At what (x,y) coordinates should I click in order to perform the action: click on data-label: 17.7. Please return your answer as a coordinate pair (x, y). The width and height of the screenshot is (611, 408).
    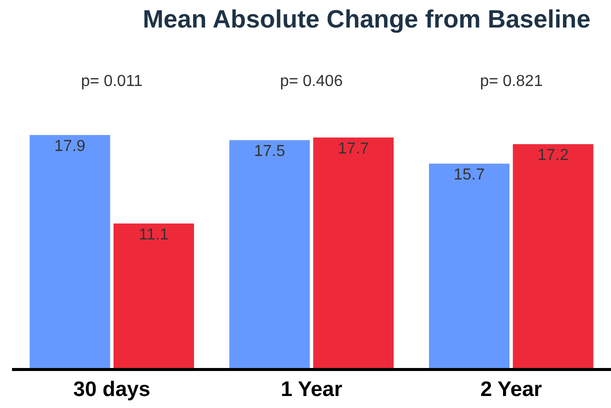
    Looking at the image, I should click on (354, 149).